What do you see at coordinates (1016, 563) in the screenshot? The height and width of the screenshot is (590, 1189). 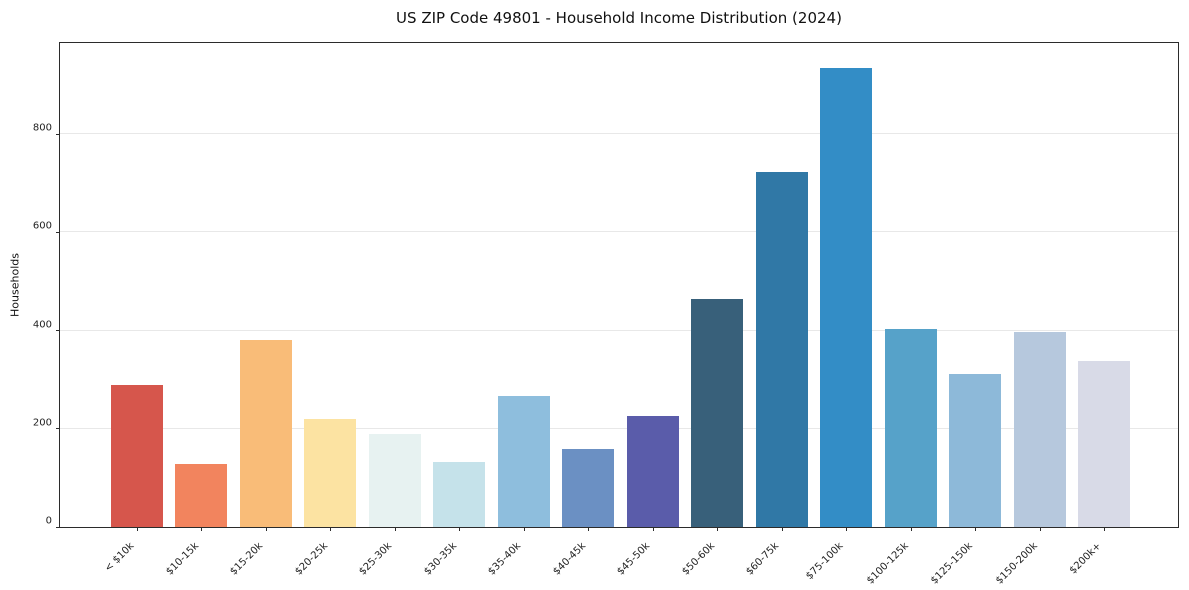 I see `x-tick-label: $150-200k` at bounding box center [1016, 563].